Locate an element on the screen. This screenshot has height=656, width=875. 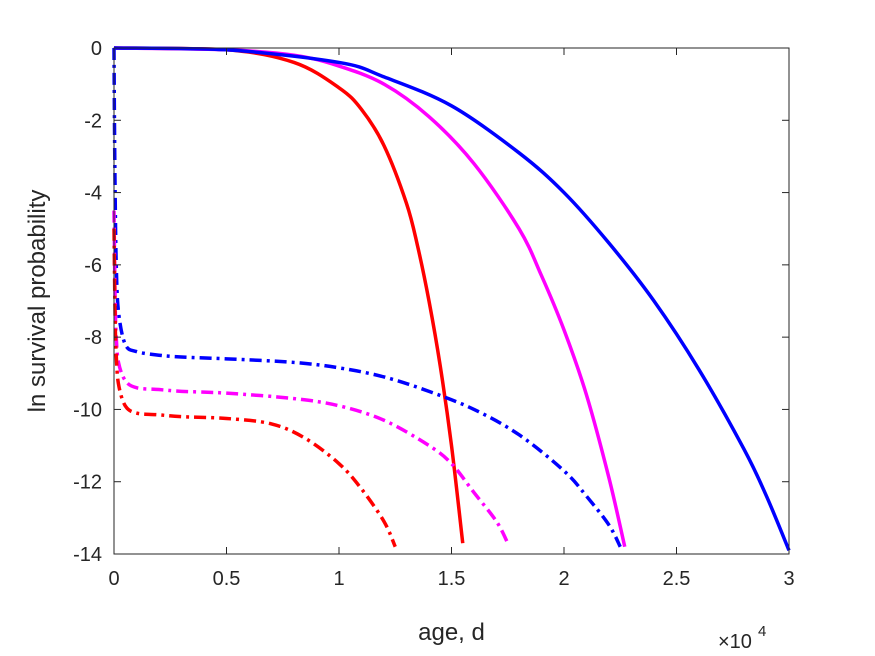
x-tick-label: 0 is located at coordinates (113, 579).